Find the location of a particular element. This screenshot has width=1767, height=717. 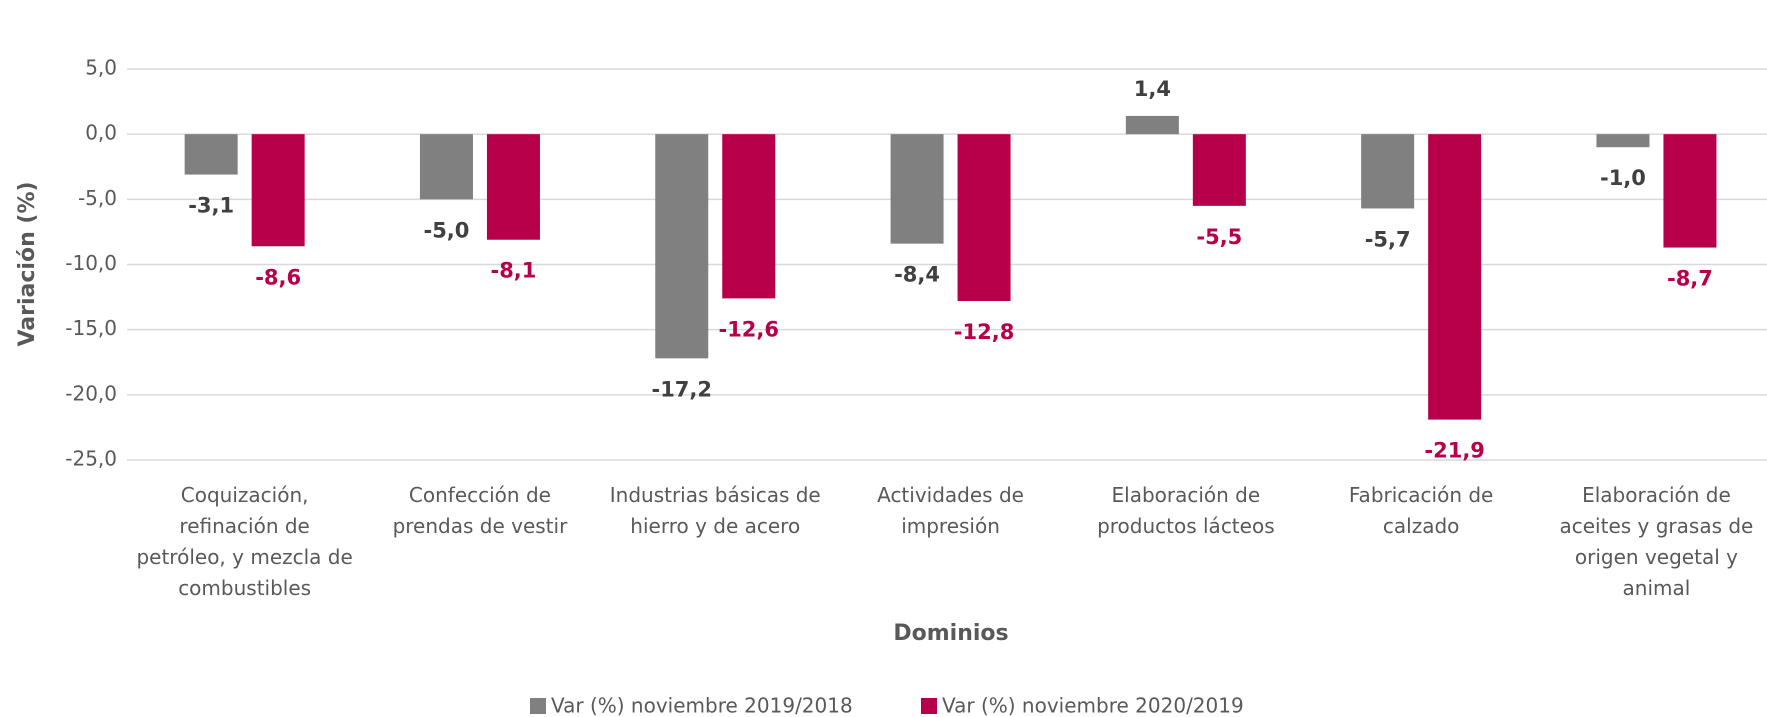

value-label: -8,4 is located at coordinates (917, 275).